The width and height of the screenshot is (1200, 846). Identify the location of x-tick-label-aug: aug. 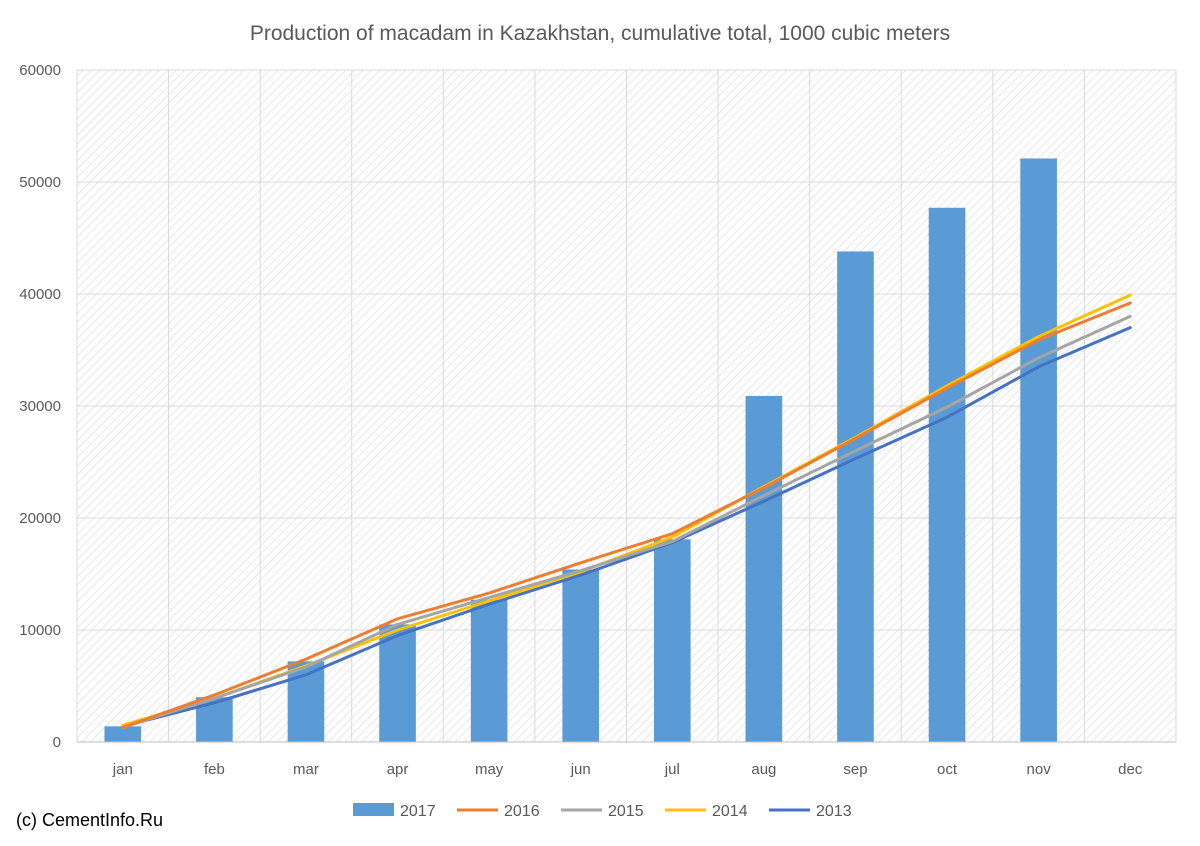
(763, 769).